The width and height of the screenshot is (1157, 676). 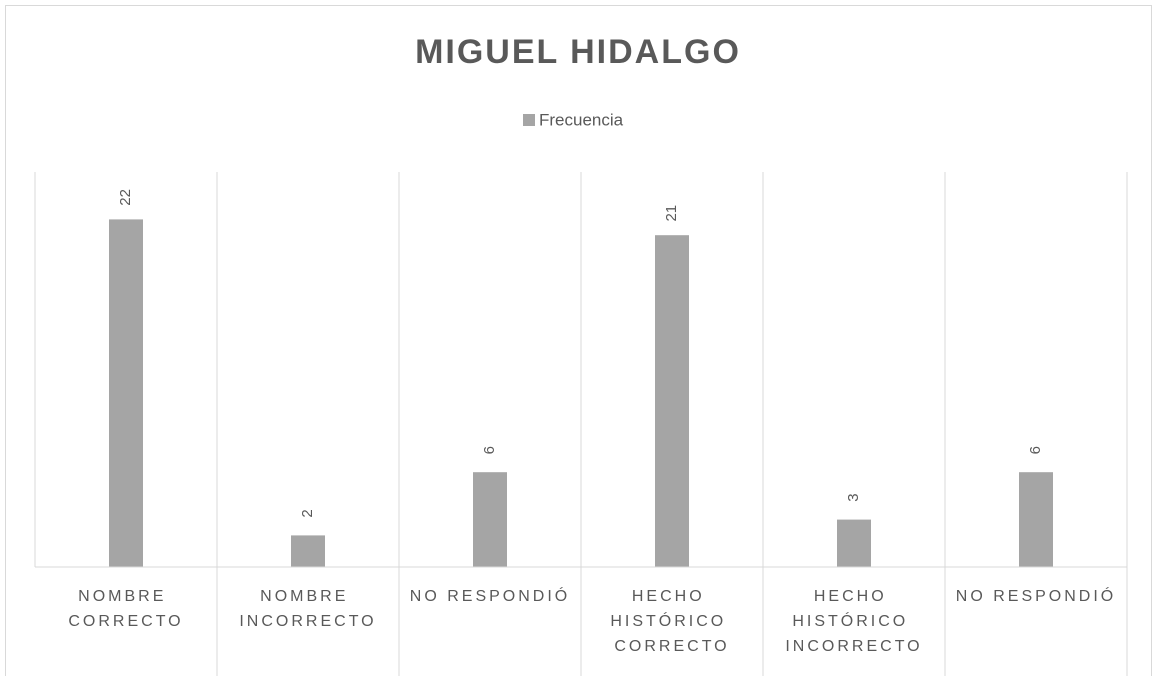 I want to click on x-tick-label: NOMBRE CORRECTO, so click(x=125, y=609).